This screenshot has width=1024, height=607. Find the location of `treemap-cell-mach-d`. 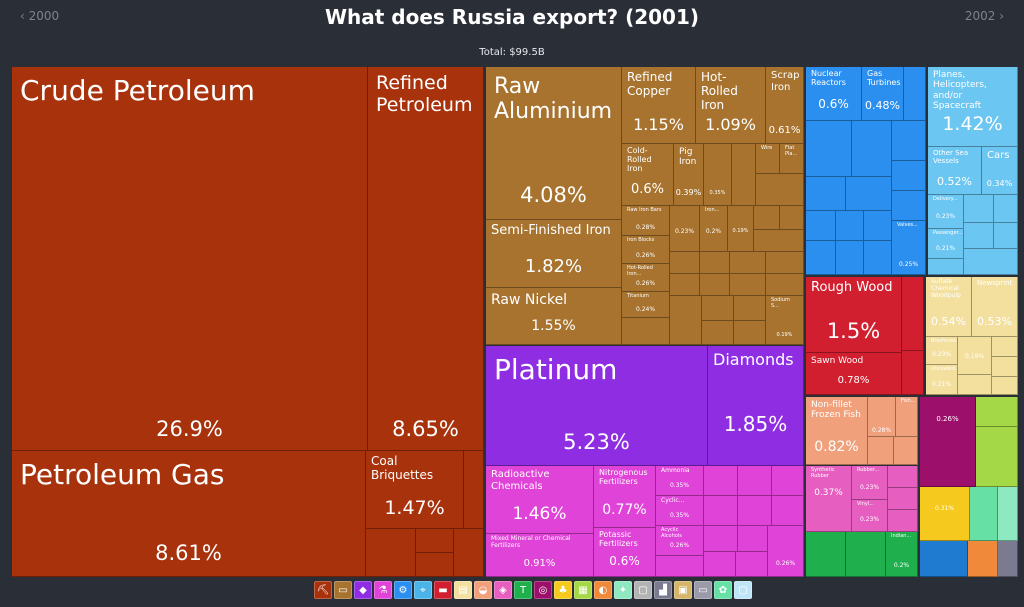

treemap-cell-mach-d is located at coordinates (909, 141).